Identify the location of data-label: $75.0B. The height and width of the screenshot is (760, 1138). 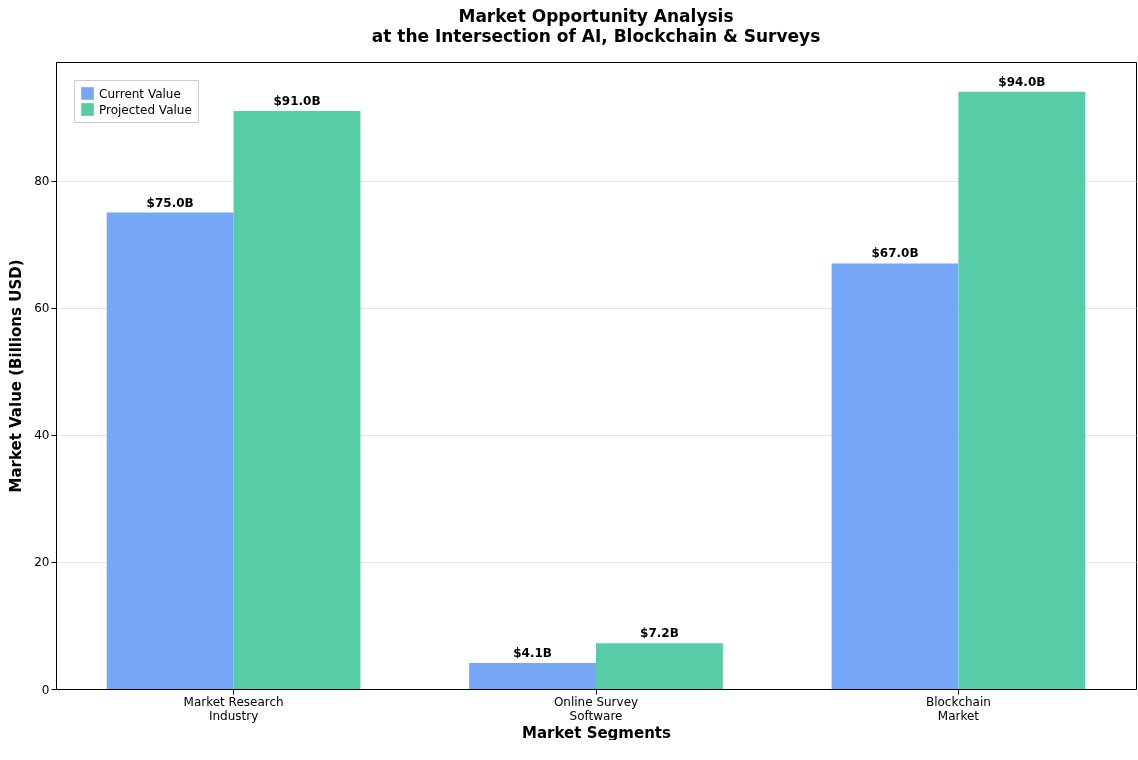
(170, 202).